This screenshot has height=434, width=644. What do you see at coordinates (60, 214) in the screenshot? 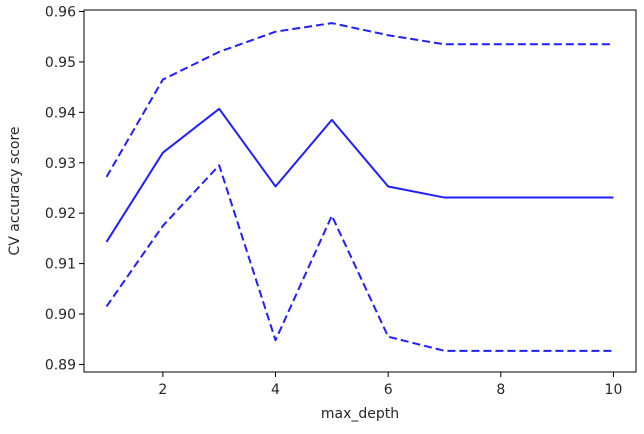
I see `y-tick-label: 0.92` at bounding box center [60, 214].